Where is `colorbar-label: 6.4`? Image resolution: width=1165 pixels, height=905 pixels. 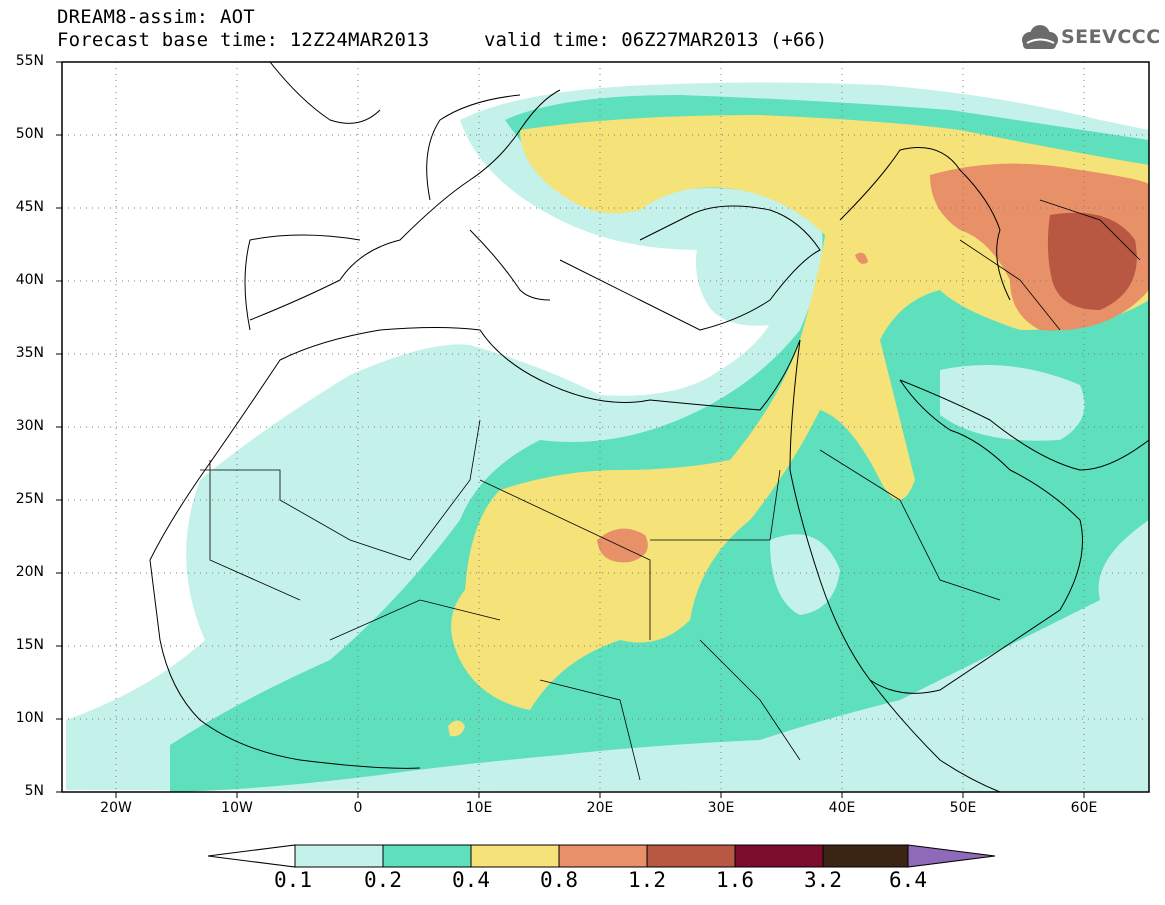
colorbar-label: 6.4 is located at coordinates (908, 880).